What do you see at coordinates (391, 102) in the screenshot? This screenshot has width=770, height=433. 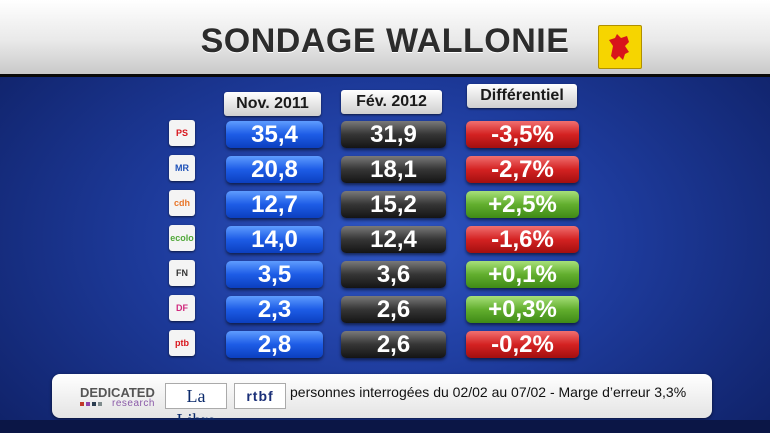 I see `column-header-fev: Fév. 2012` at bounding box center [391, 102].